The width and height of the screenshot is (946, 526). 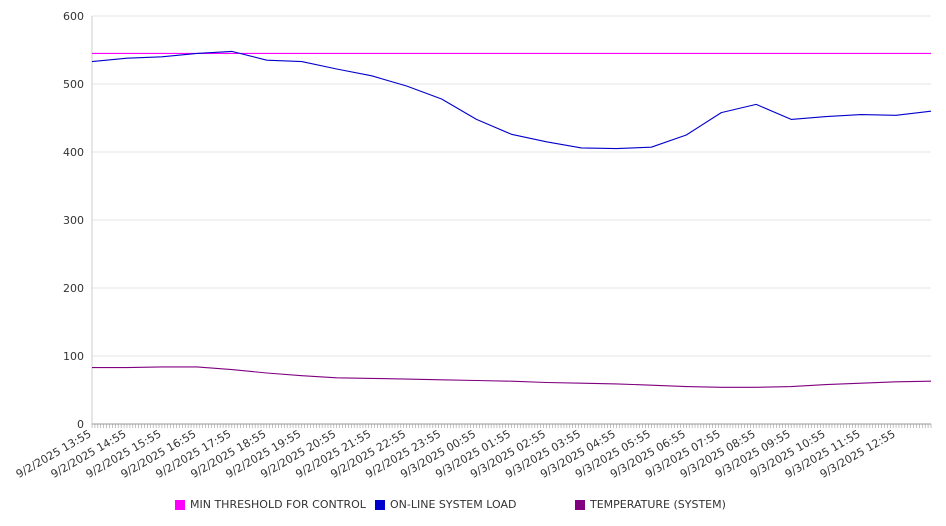 I want to click on y-tick-label: 600, so click(x=73, y=16).